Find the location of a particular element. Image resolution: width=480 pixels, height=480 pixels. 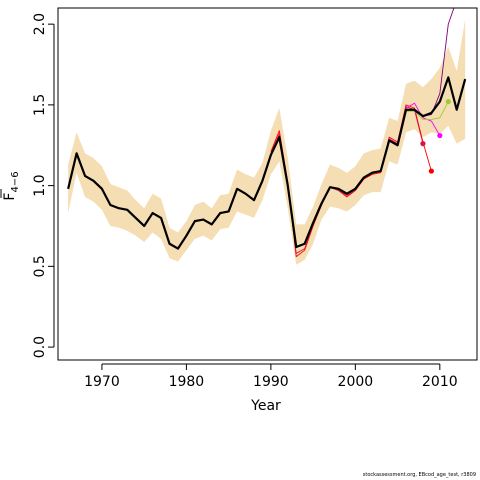

y-axis-title: F4−6 is located at coordinates (10, 186).